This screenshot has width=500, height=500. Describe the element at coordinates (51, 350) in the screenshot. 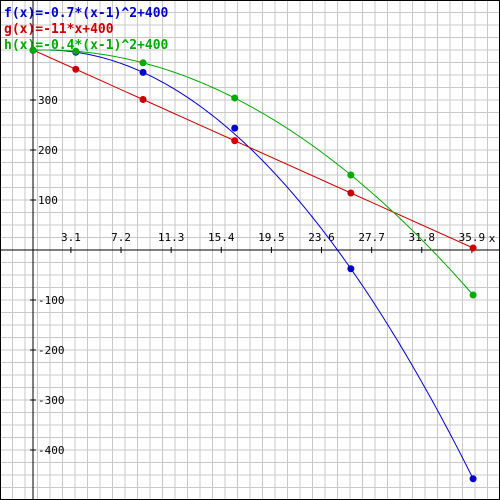

I see `y-tick-label: -200` at that location.